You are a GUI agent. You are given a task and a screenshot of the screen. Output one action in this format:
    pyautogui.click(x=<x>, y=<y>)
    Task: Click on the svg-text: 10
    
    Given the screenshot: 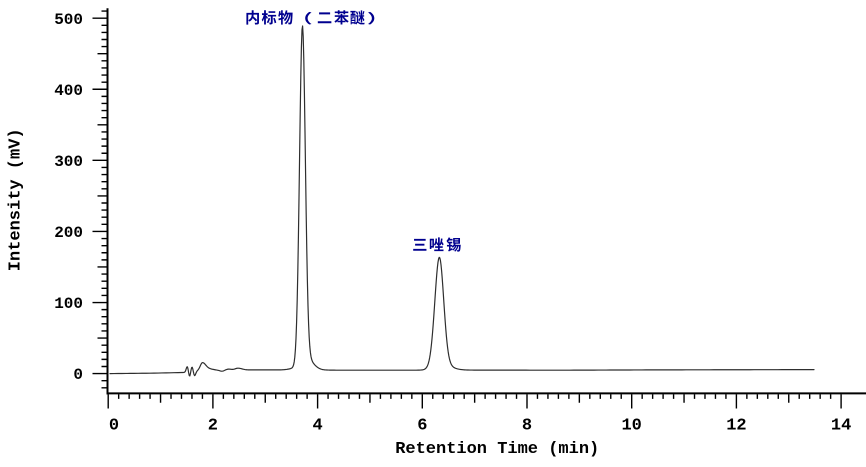 What is the action you would take?
    pyautogui.click(x=631, y=426)
    